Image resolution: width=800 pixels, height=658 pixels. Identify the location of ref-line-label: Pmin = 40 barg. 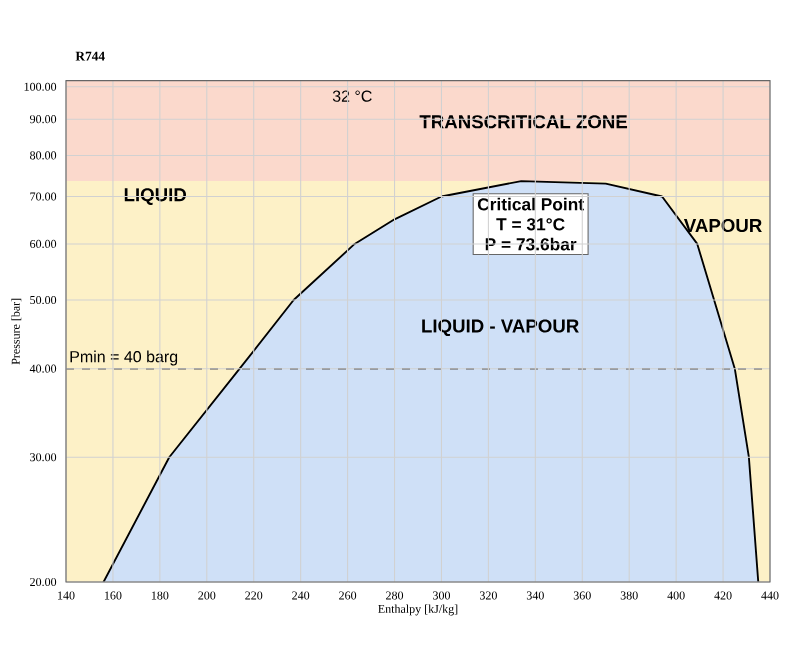
(124, 358).